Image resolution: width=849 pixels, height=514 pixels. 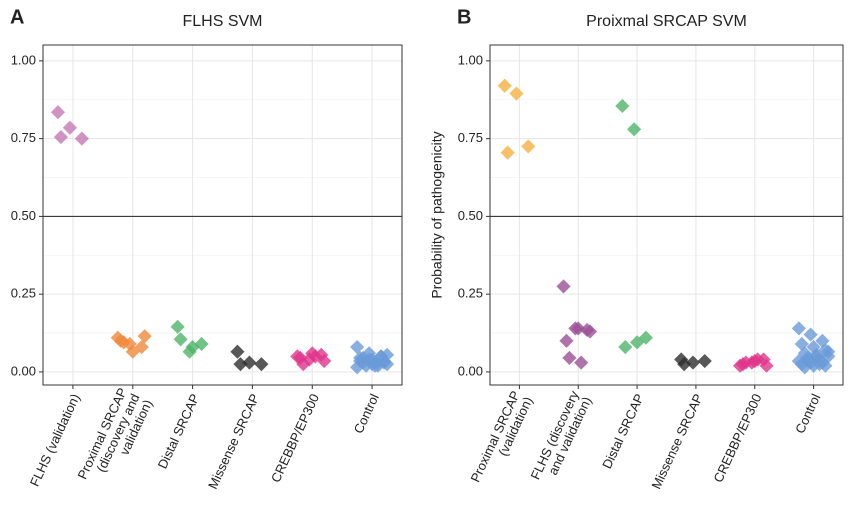 I want to click on chart-title: Proixmal SRCAP SVM, so click(x=666, y=21).